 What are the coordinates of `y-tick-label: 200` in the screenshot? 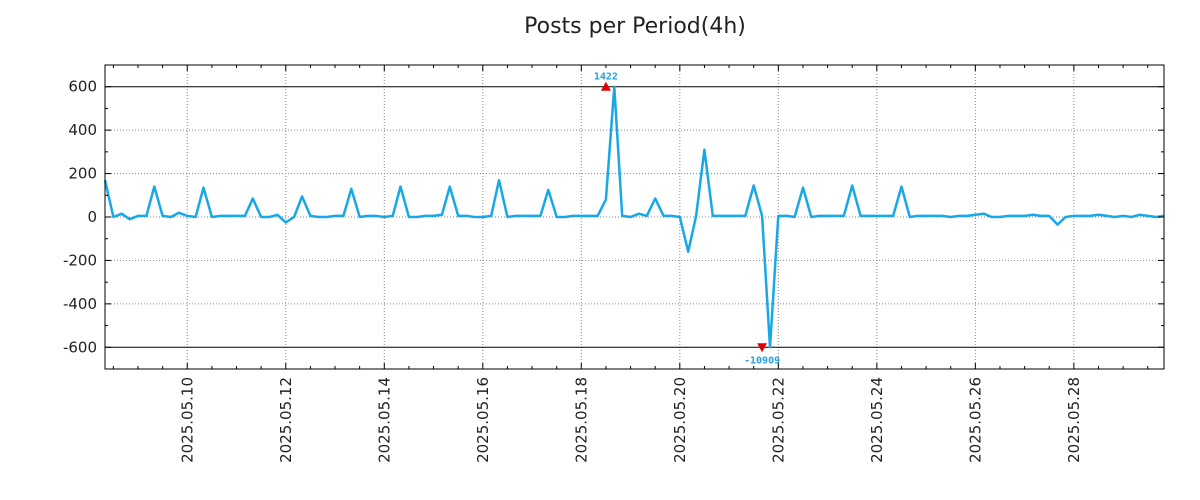 It's located at (82, 174).